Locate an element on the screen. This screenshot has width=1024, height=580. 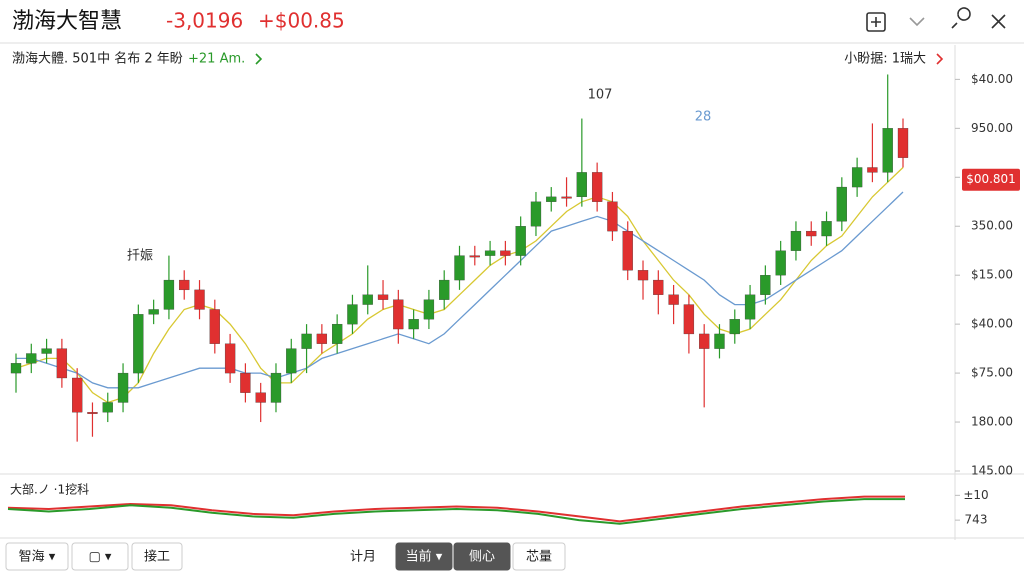
price-marker-label: $00.801 is located at coordinates (991, 179).